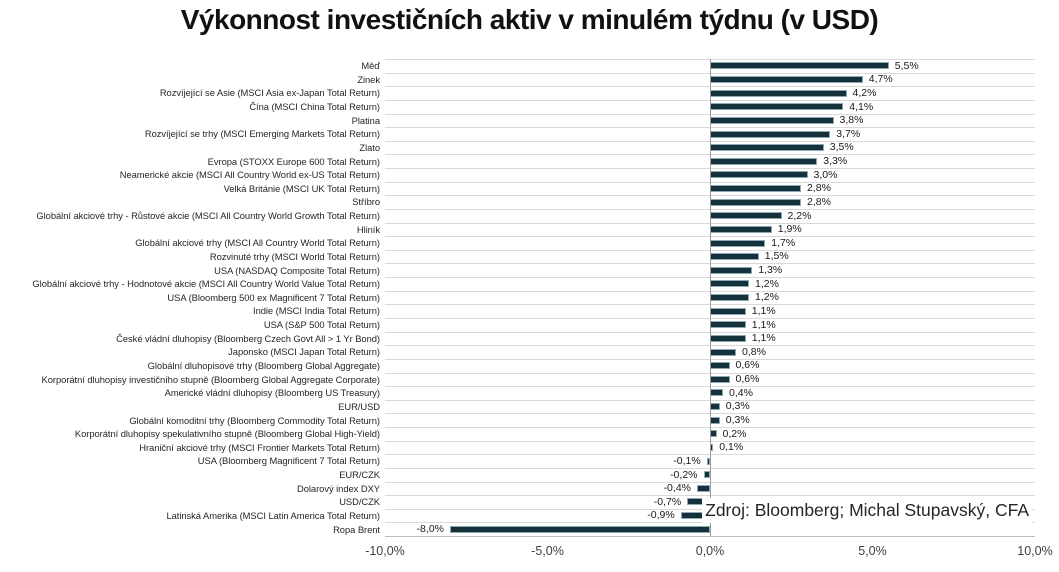  Describe the element at coordinates (356, 529) in the screenshot. I see `category-label: Ropa Brent` at that location.